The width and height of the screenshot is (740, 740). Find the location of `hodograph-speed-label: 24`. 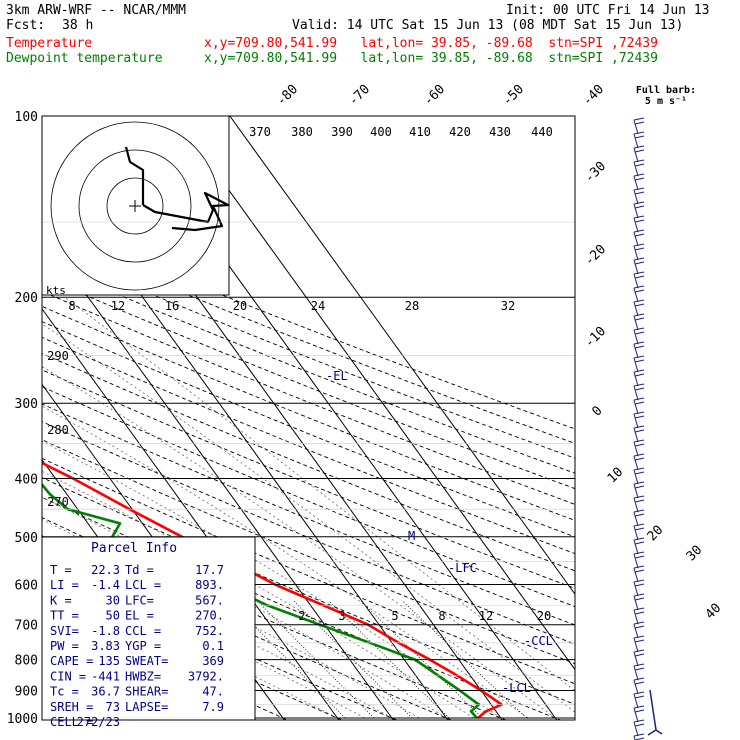

hodograph-speed-label: 24 is located at coordinates (318, 306).